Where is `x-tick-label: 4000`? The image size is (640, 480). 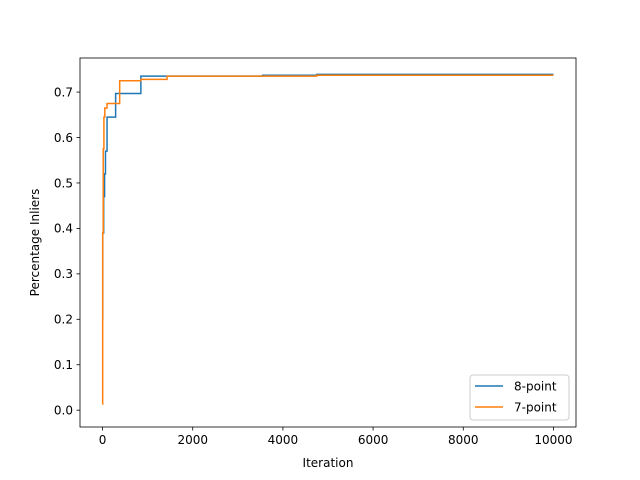
x-tick-label: 4000 is located at coordinates (283, 440).